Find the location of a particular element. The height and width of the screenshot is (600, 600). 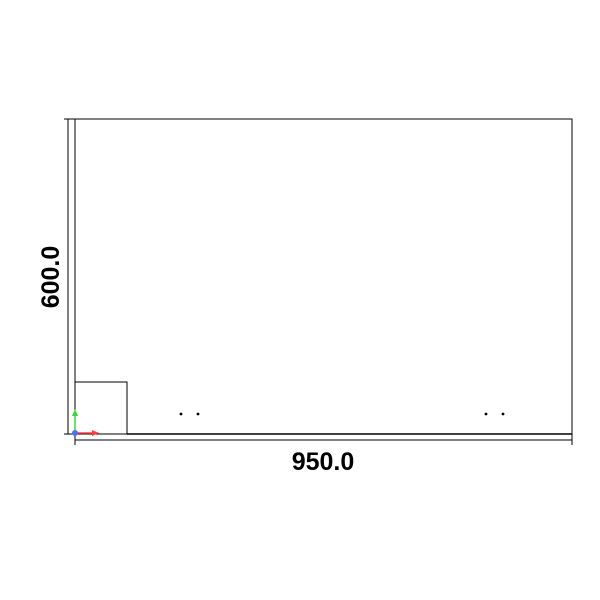

width-dimension: 950.0 is located at coordinates (323, 455).